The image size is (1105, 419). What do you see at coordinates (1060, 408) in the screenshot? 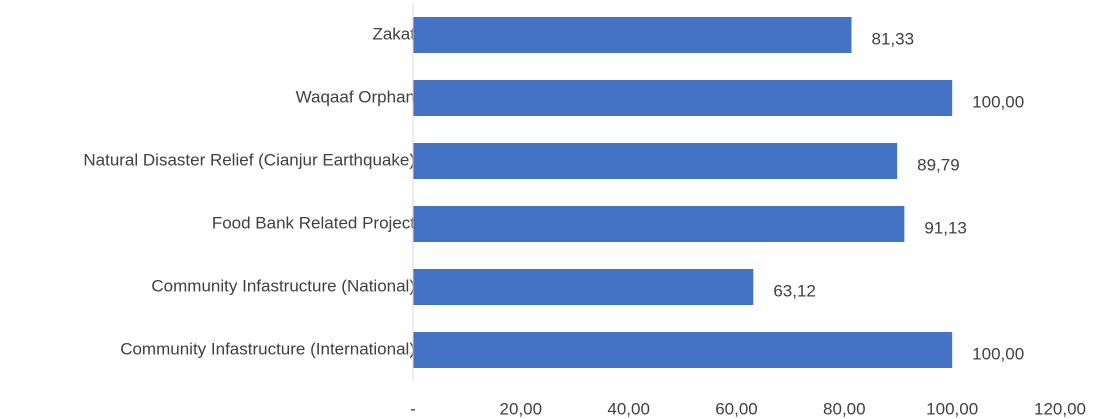
I see `x-tick-label: 120,00` at bounding box center [1060, 408].